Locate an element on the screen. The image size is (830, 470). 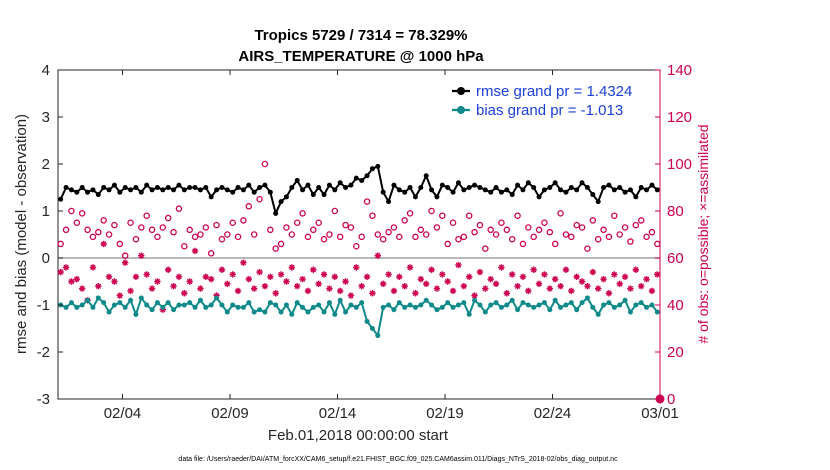
left-tick-label: -2 is located at coordinates (43, 352).